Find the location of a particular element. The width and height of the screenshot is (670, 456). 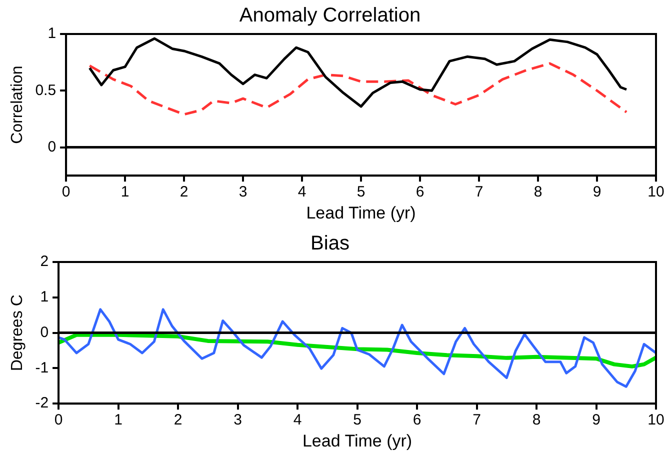

chart-title: Anomaly Correlation is located at coordinates (330, 15).